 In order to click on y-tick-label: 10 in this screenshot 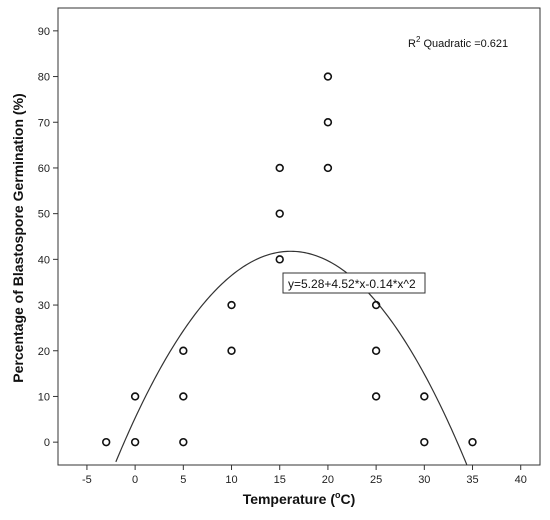, I will do `click(44, 397)`.